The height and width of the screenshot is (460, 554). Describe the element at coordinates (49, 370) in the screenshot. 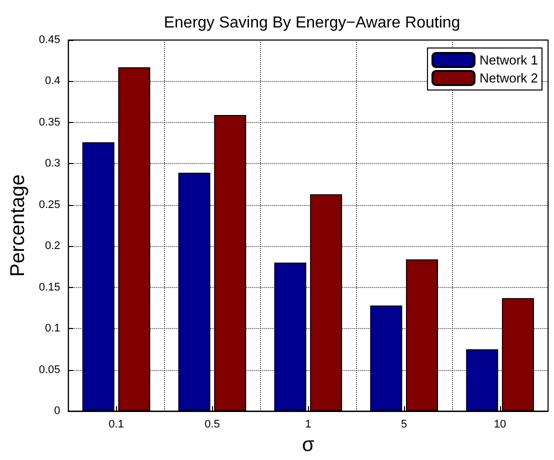

I see `y-tick-label: 0.05` at that location.